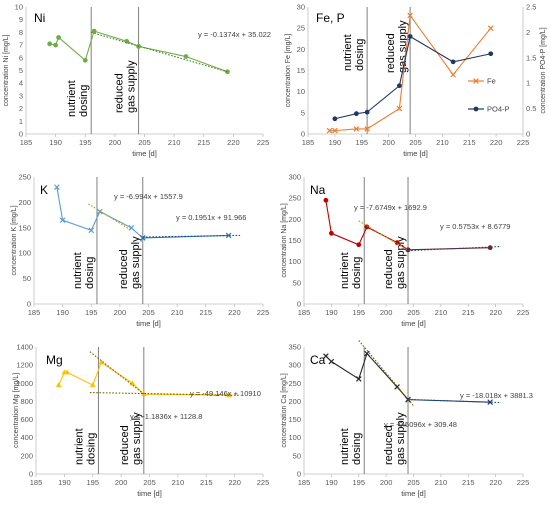  Describe the element at coordinates (475, 226) in the screenshot. I see `trendline-equation: y = 0.5753x + 8.6779` at that location.